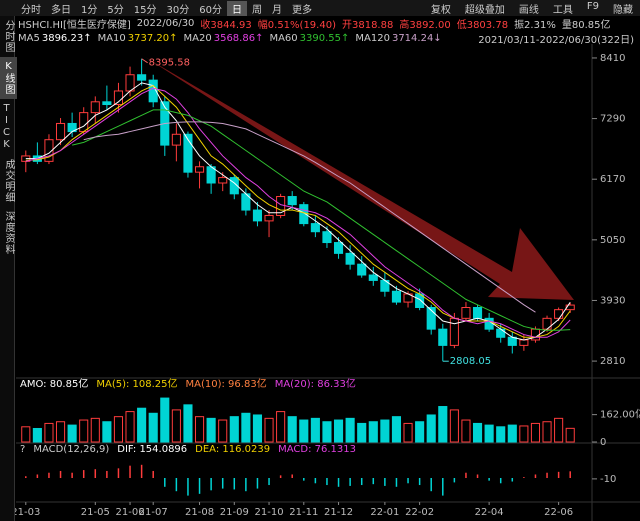  What do you see at coordinates (89, 10) in the screenshot?
I see `period-tab: 1分` at bounding box center [89, 10].